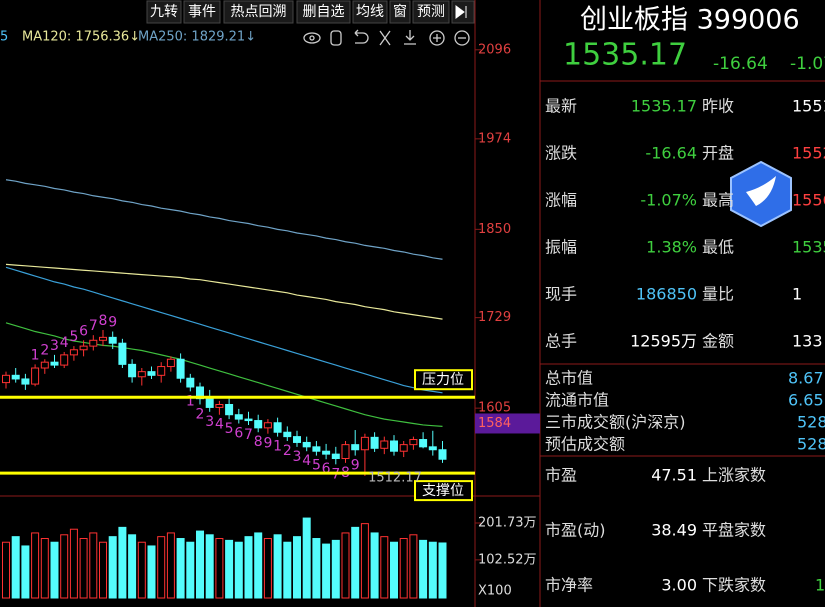  I want to click on ma-label: MA120: 1756.36↓, so click(81, 37).